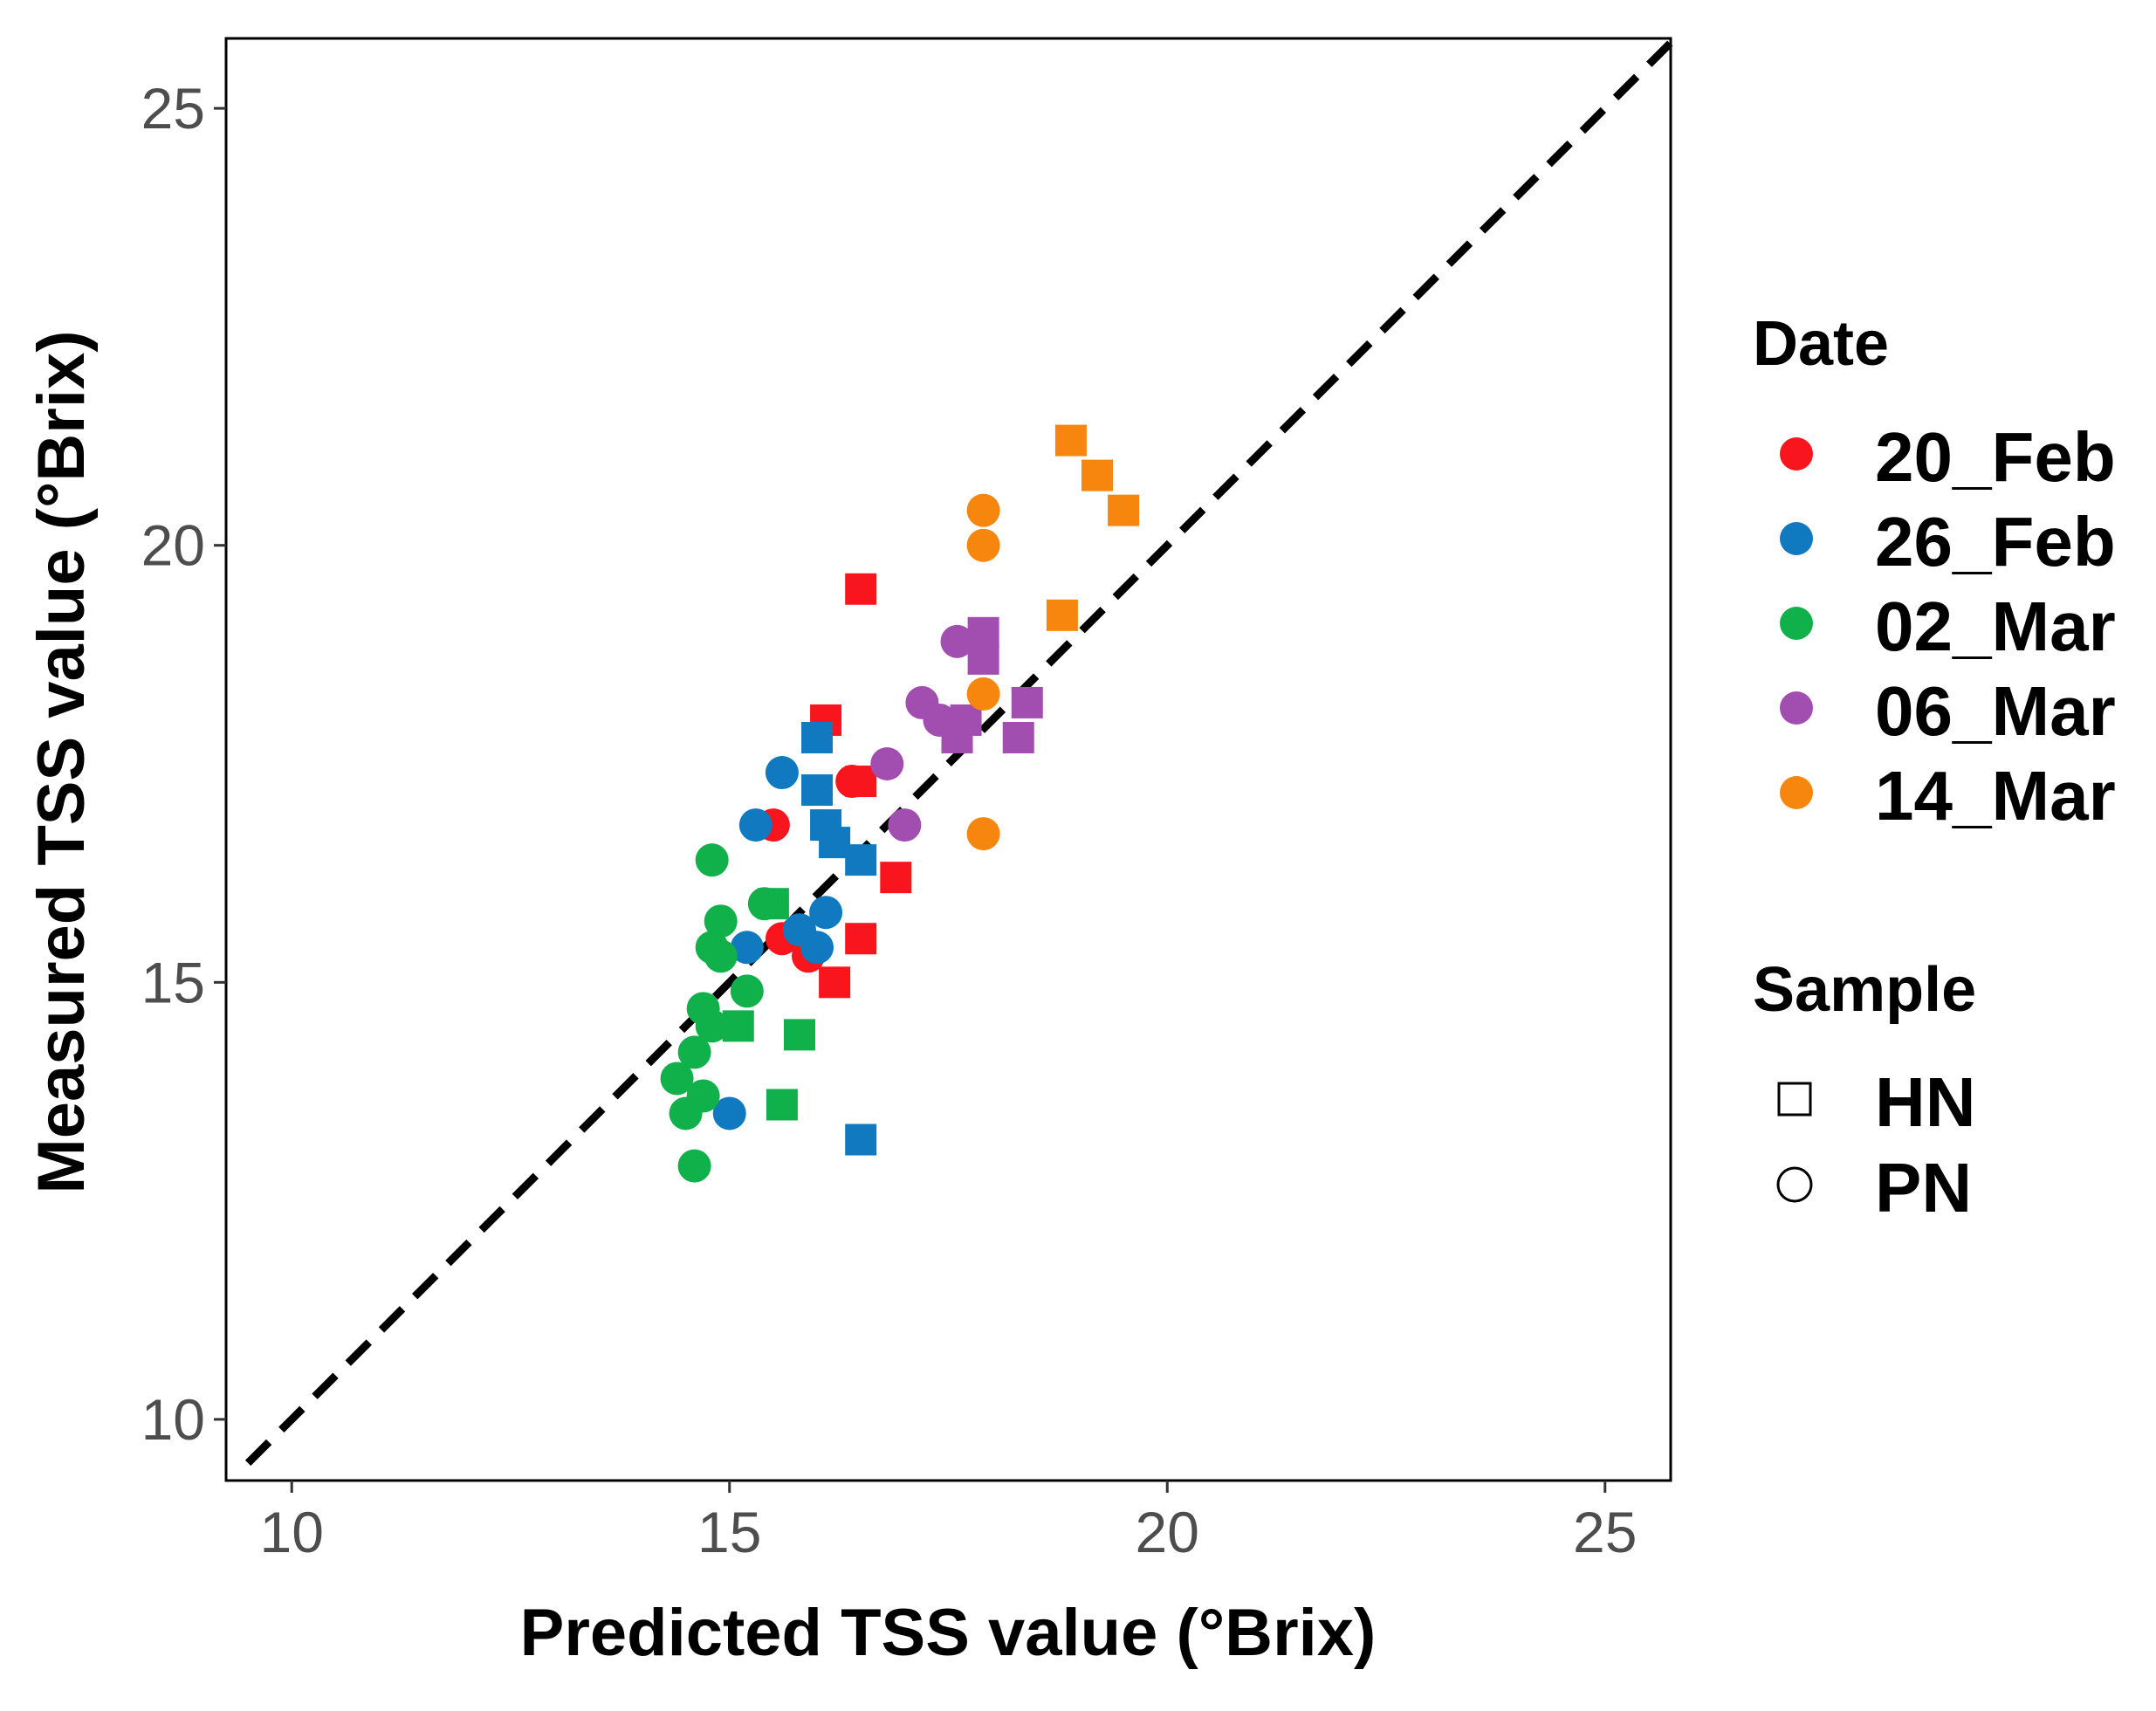 This screenshot has width=2156, height=1711. What do you see at coordinates (1876, 1145) in the screenshot?
I see `legend-sample: HN PN` at bounding box center [1876, 1145].